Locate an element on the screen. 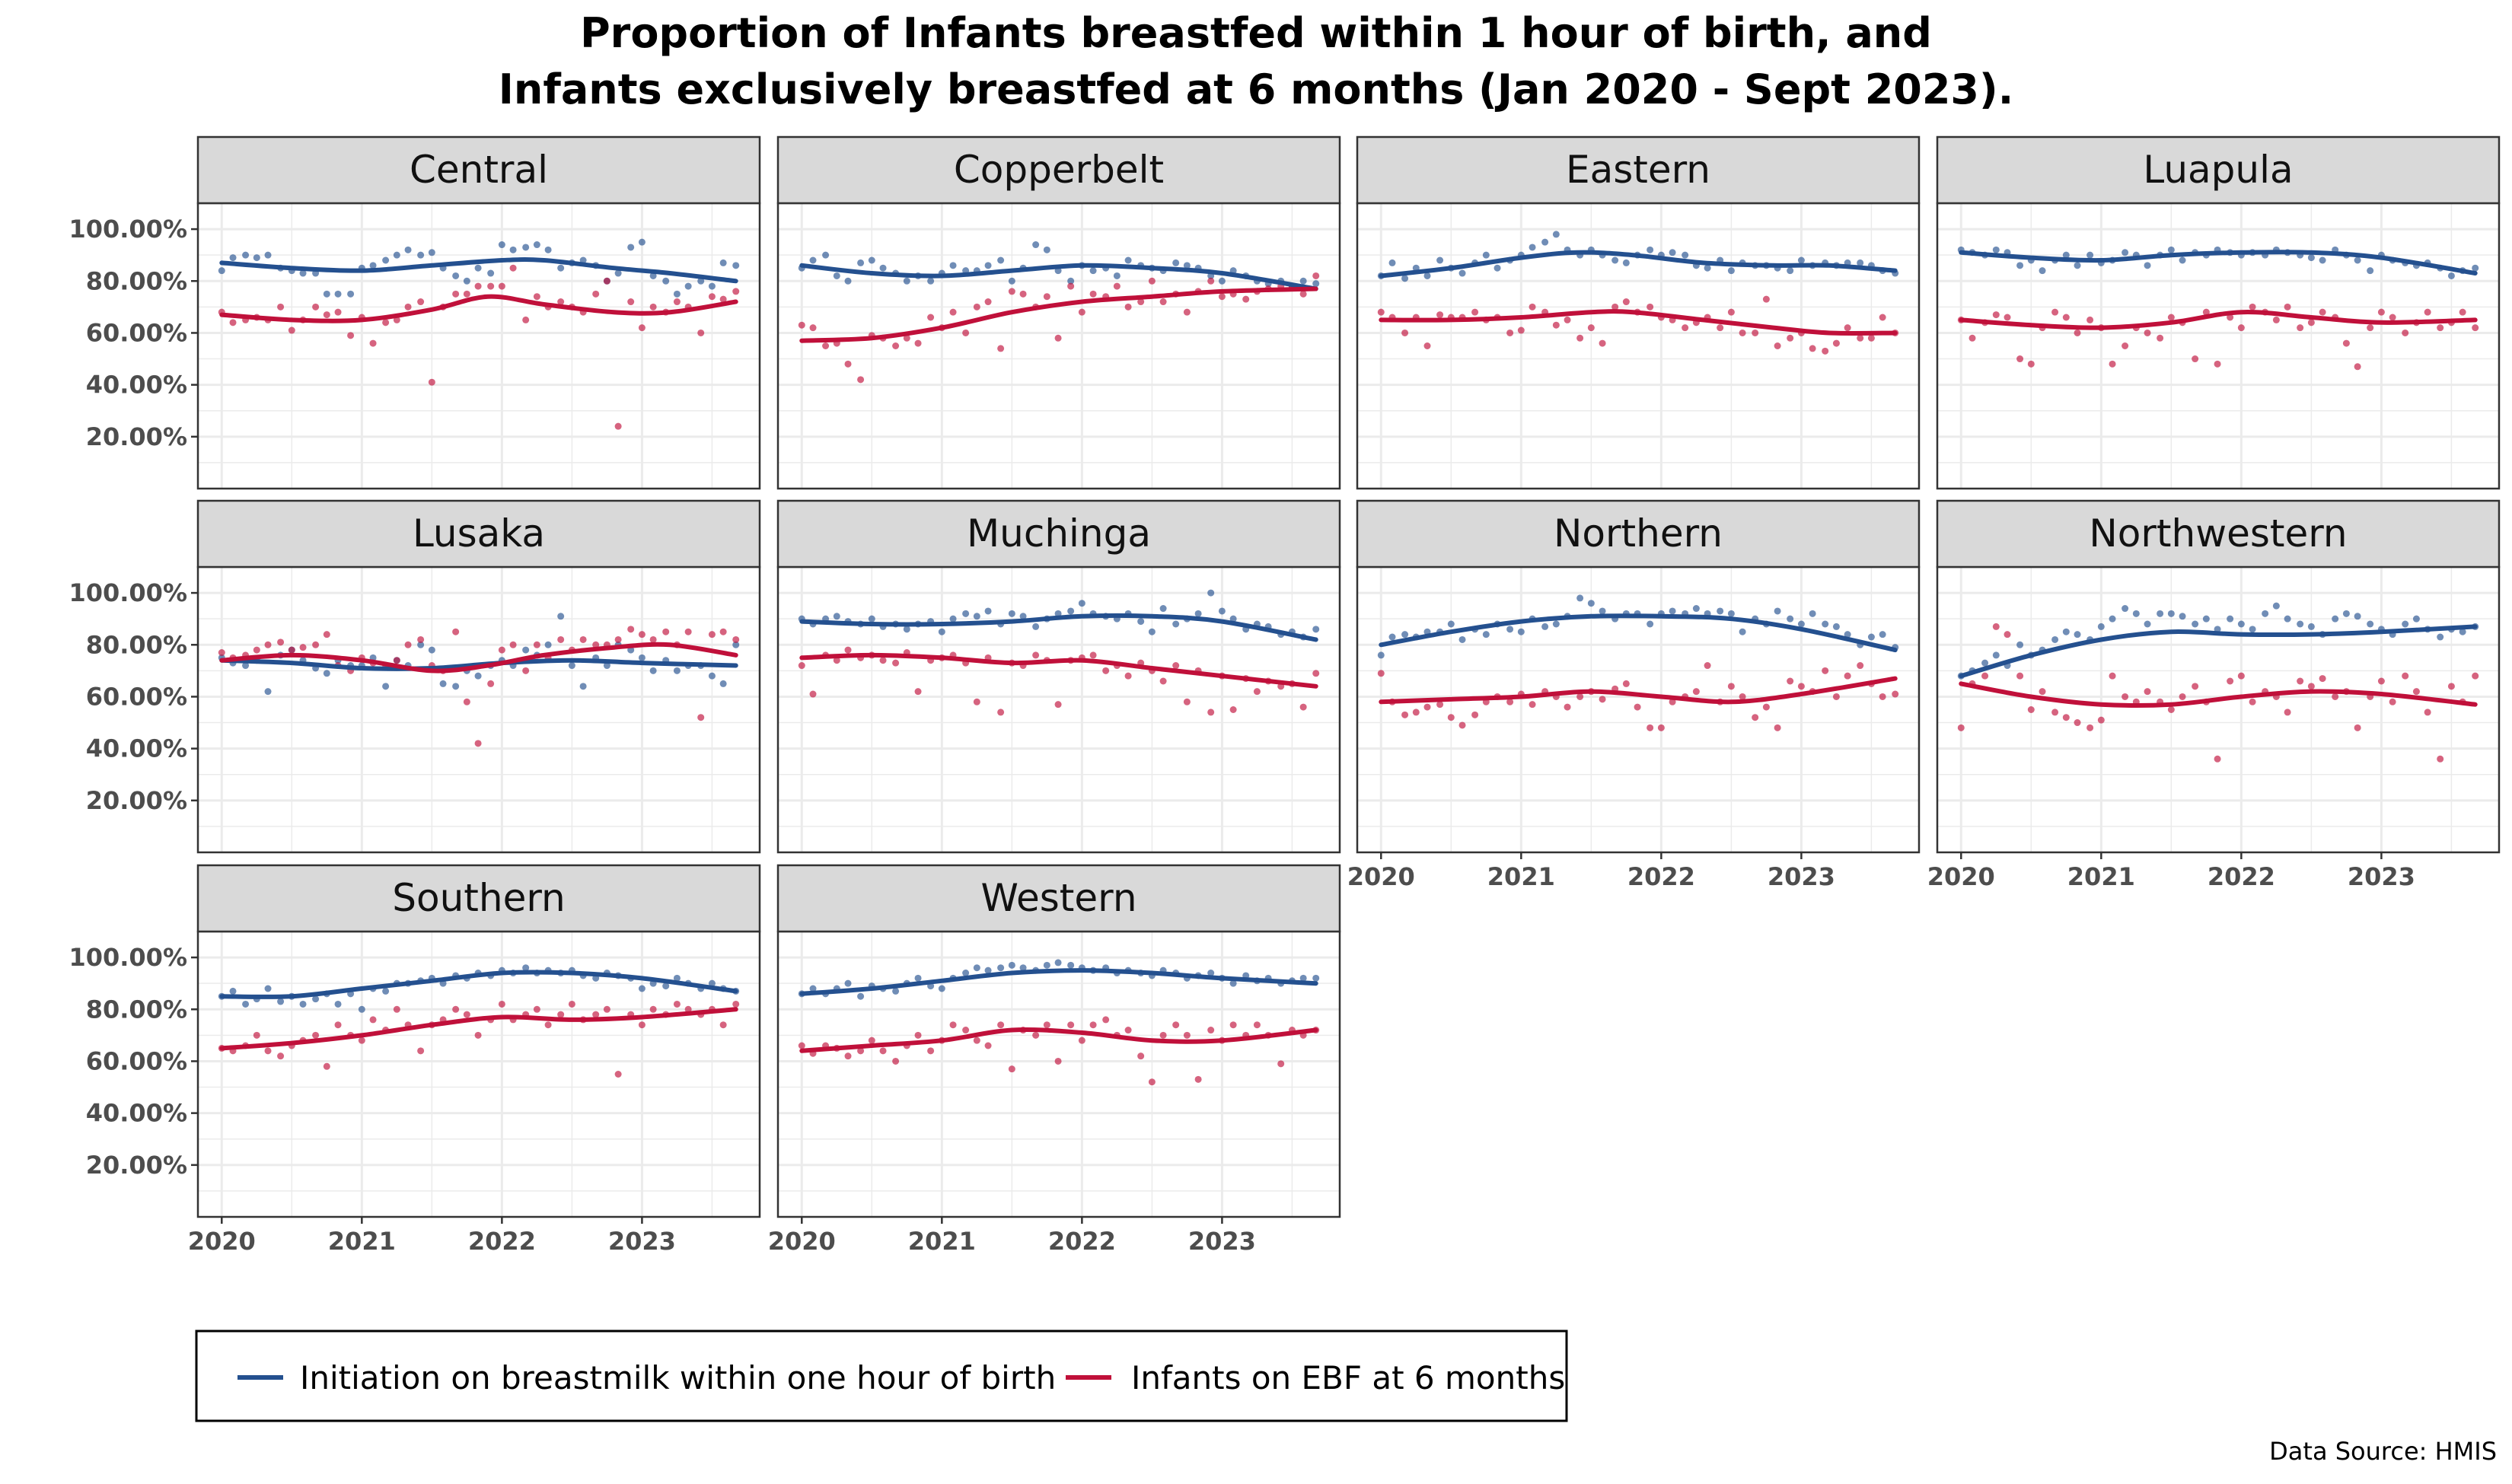  y-tick-label: 20.00% is located at coordinates (136, 800).